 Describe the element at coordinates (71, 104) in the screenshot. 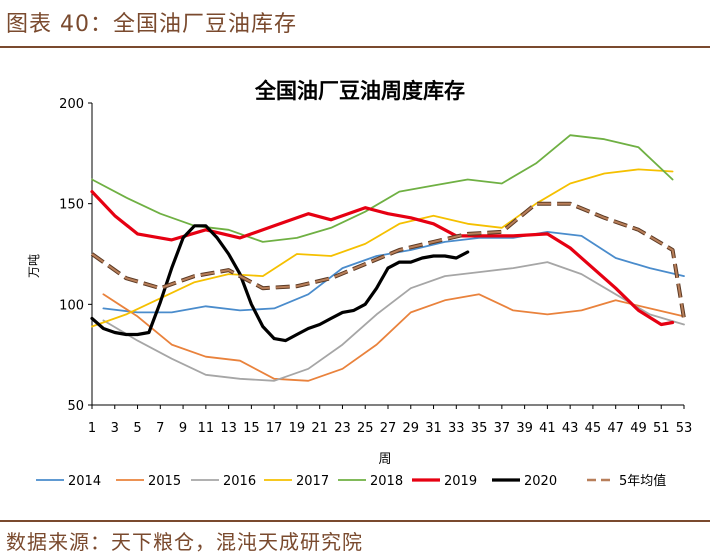

I see `y-tick-label: 200` at that location.